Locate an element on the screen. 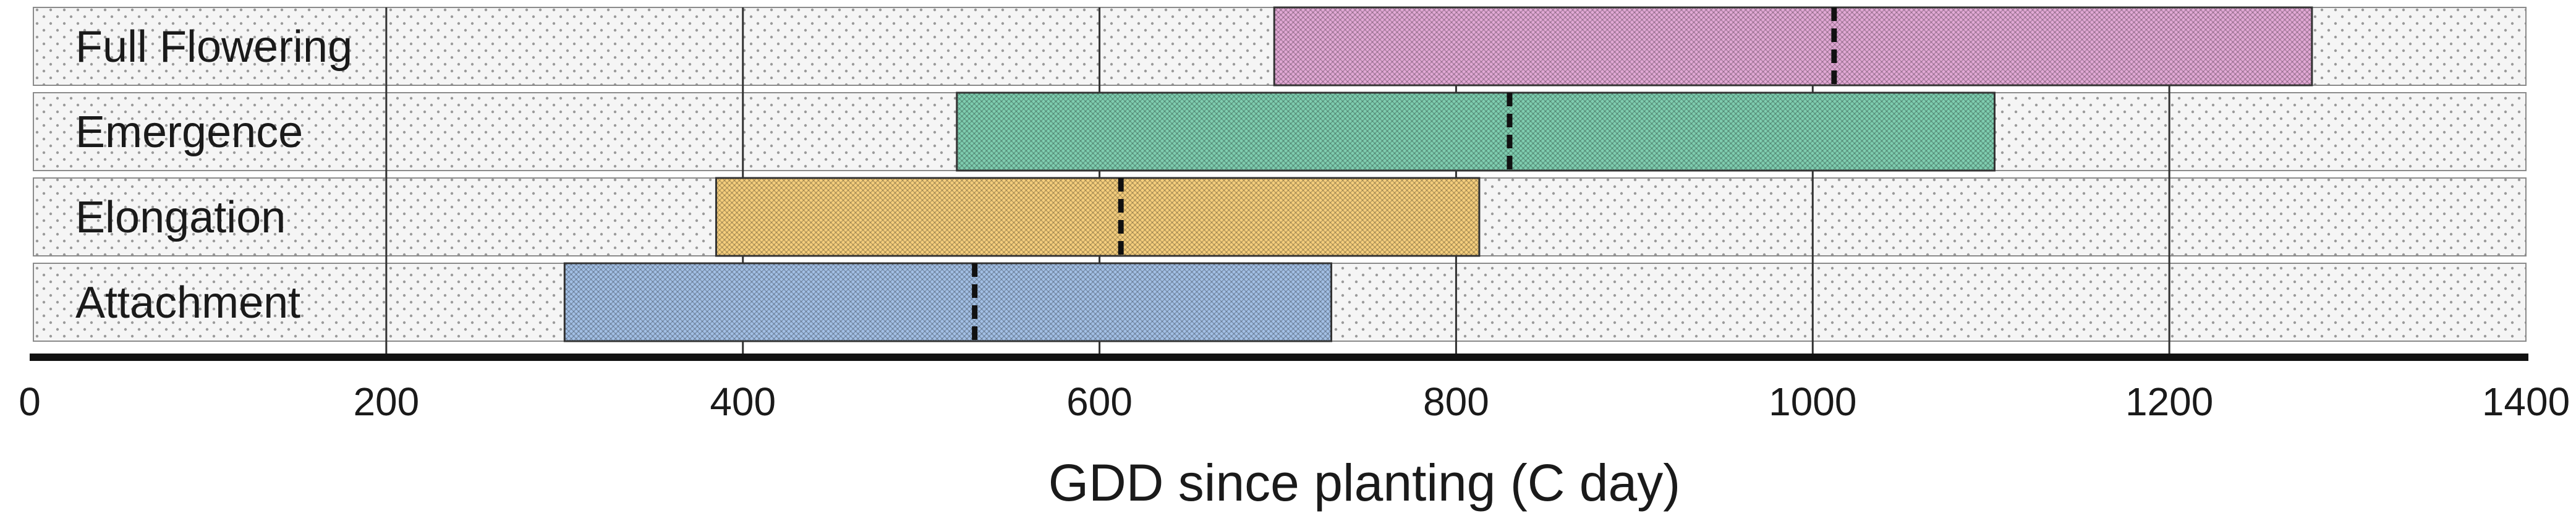 This screenshot has width=2576, height=521. x-axis: 0 200 400 600 800 1000 1200 1400 is located at coordinates (1294, 389).